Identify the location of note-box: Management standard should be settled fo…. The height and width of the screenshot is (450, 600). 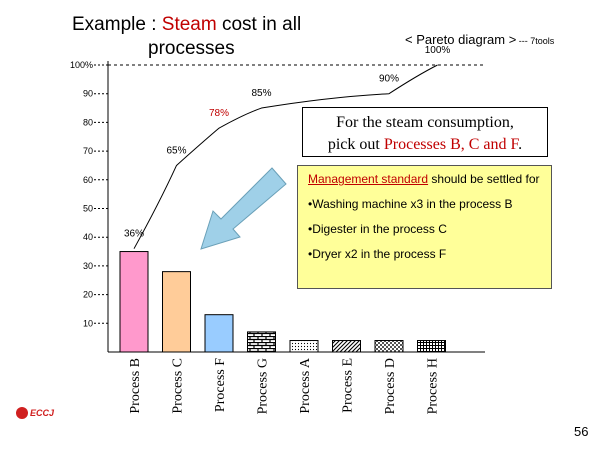
(424, 227).